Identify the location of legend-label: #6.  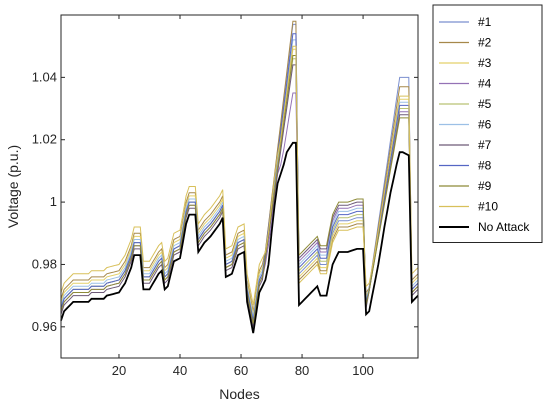
(485, 125).